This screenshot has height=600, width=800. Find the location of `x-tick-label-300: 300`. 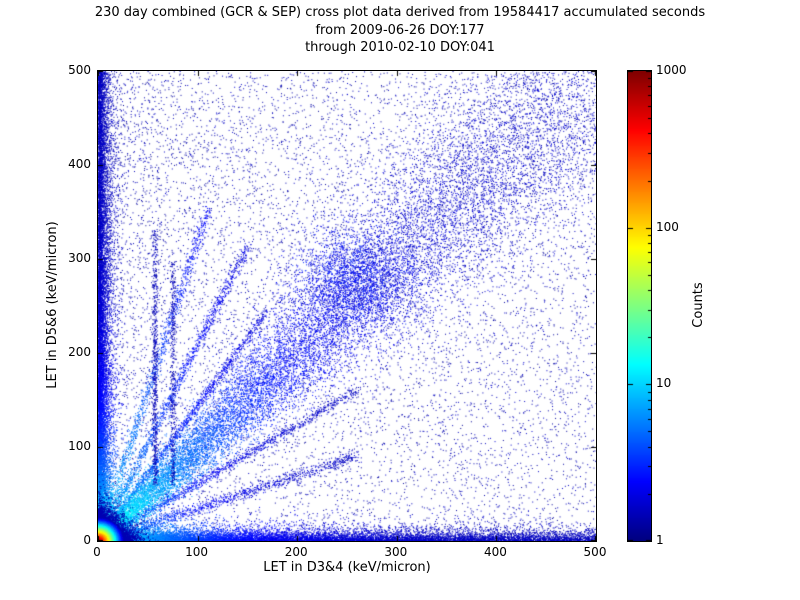

x-tick-label-300: 300 is located at coordinates (396, 552).